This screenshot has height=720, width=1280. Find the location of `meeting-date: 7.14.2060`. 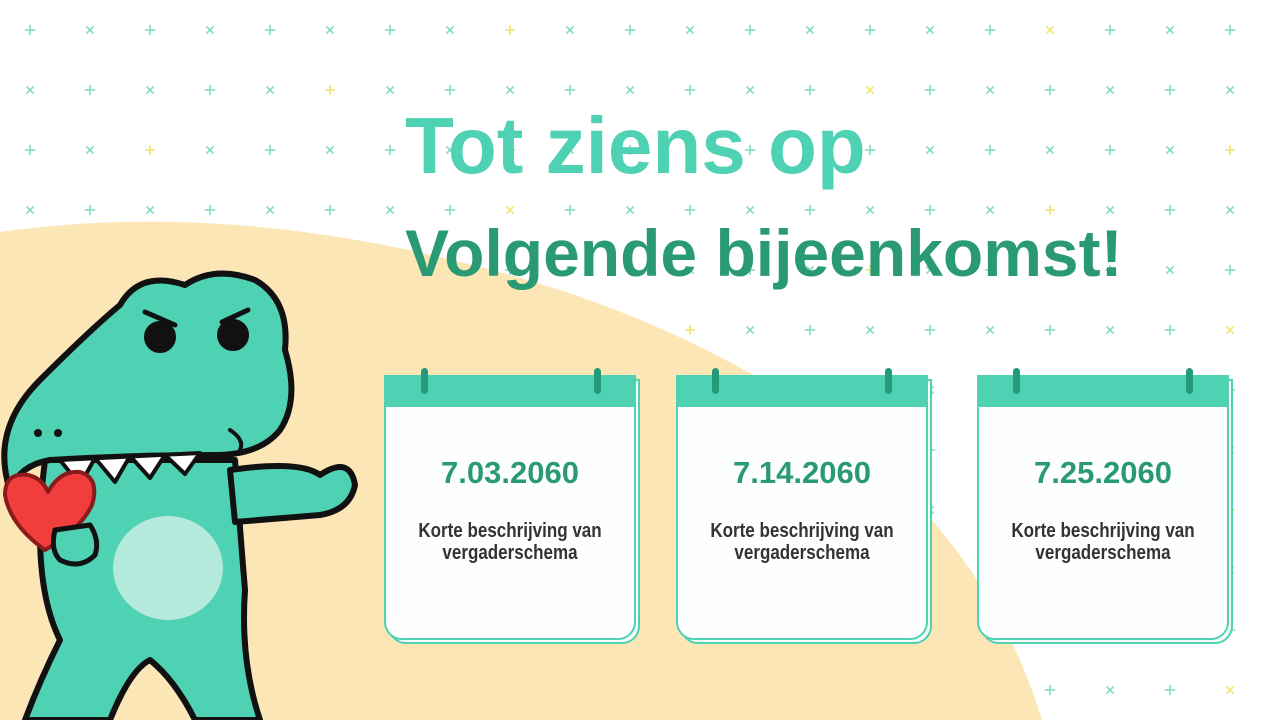

meeting-date: 7.14.2060 is located at coordinates (802, 472).